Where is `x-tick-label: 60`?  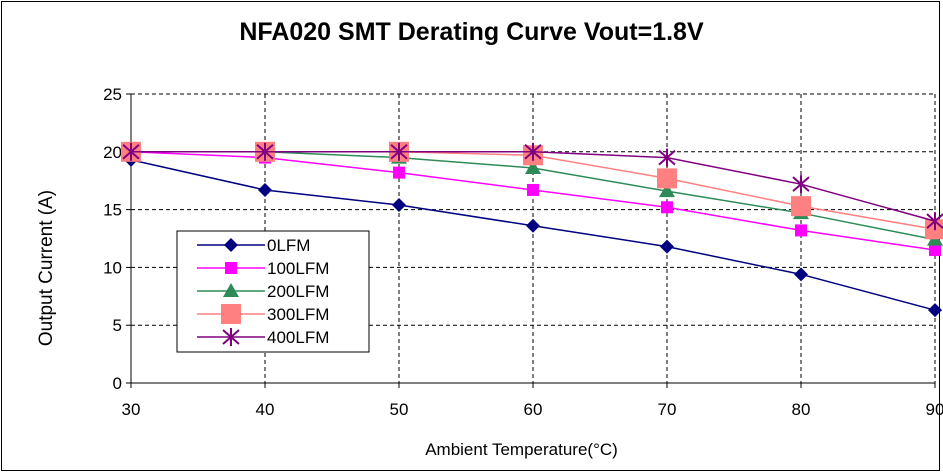
x-tick-label: 60 is located at coordinates (533, 409).